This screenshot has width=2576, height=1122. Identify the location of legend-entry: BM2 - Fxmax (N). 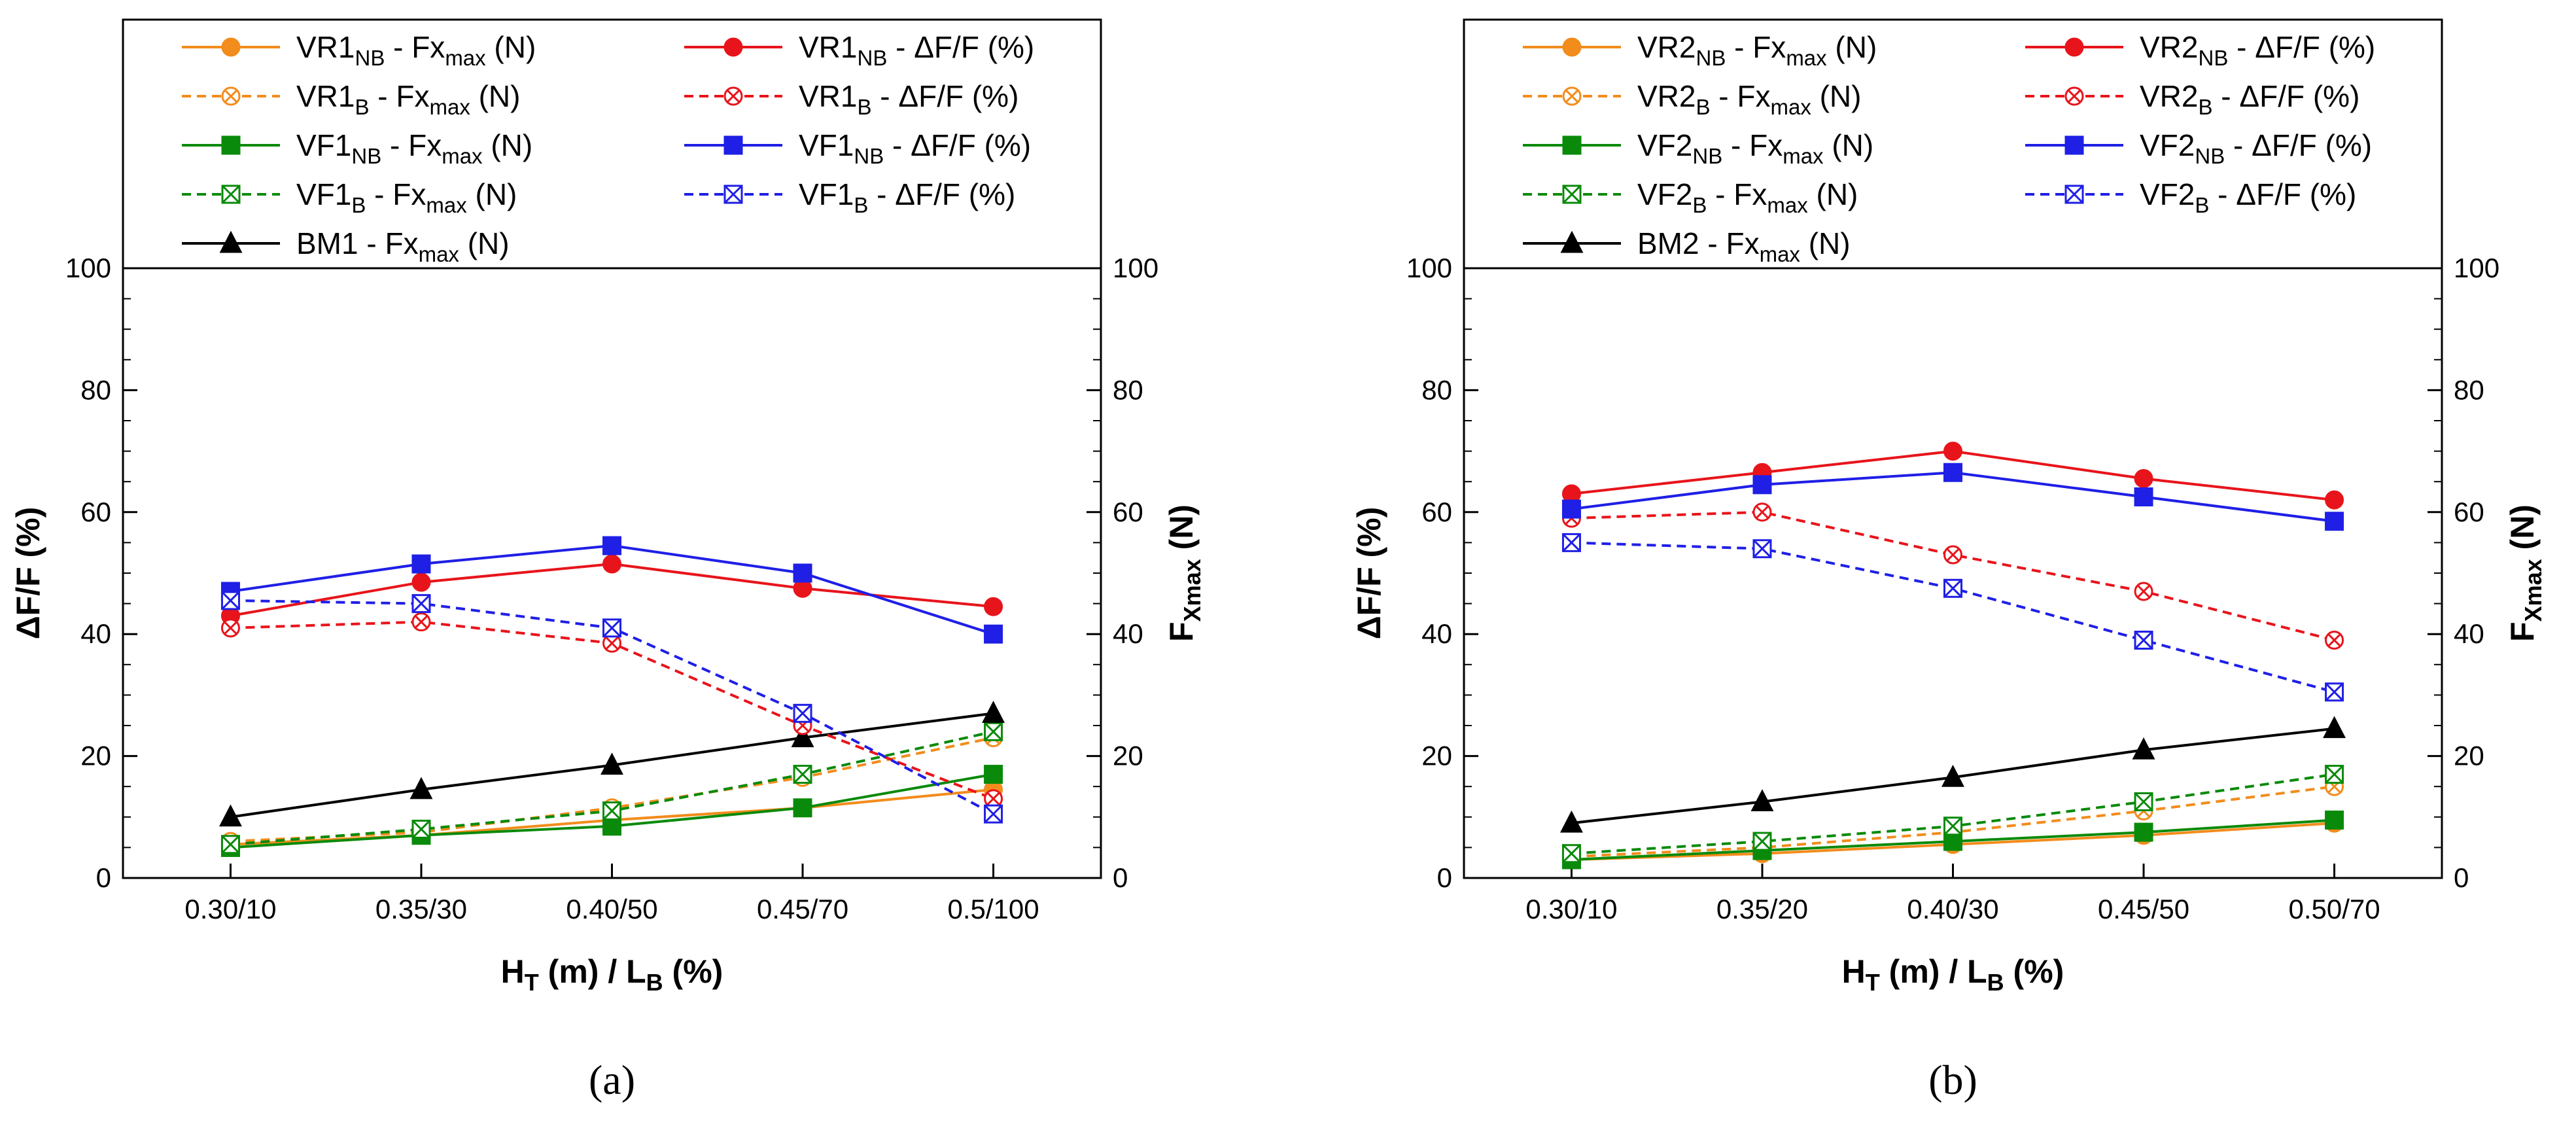
(1687, 246).